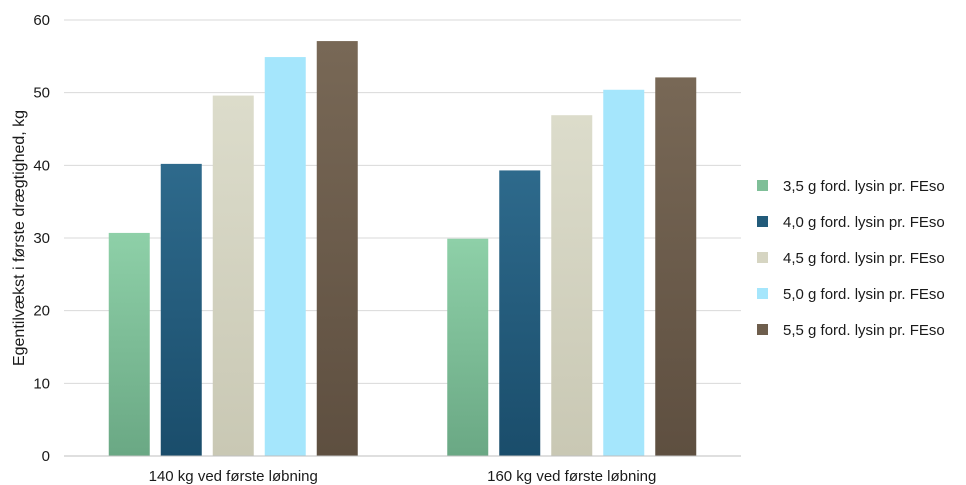 Image resolution: width=966 pixels, height=485 pixels. Describe the element at coordinates (864, 186) in the screenshot. I see `legend-label: 3,5 g ford. lysin pr. FEso` at that location.